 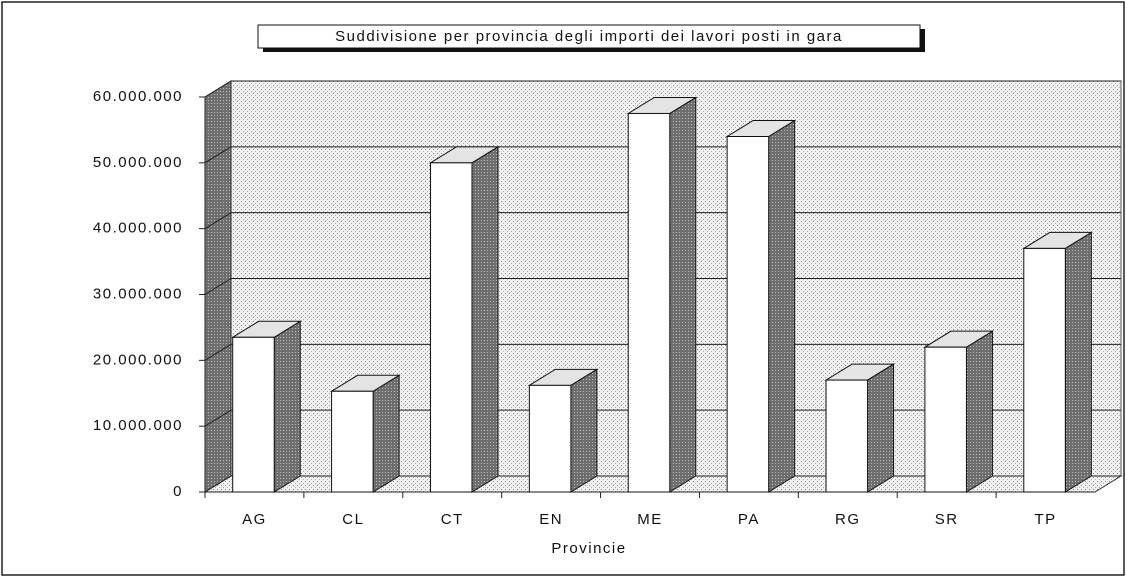 I want to click on y-tick-label: 40.000.000, so click(x=138, y=228).